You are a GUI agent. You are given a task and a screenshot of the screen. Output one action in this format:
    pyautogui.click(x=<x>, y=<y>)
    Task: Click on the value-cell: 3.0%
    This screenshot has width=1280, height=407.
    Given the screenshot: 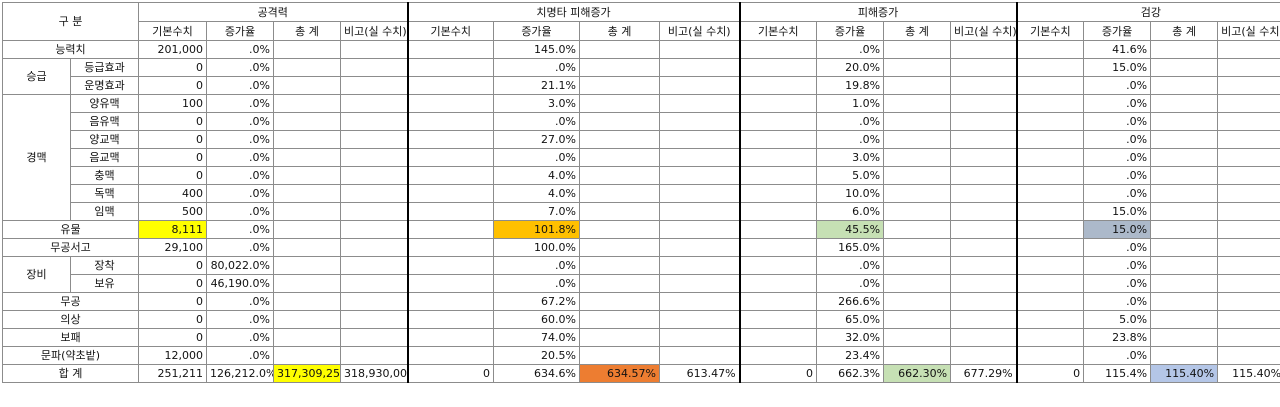 What is the action you would take?
    pyautogui.click(x=537, y=104)
    